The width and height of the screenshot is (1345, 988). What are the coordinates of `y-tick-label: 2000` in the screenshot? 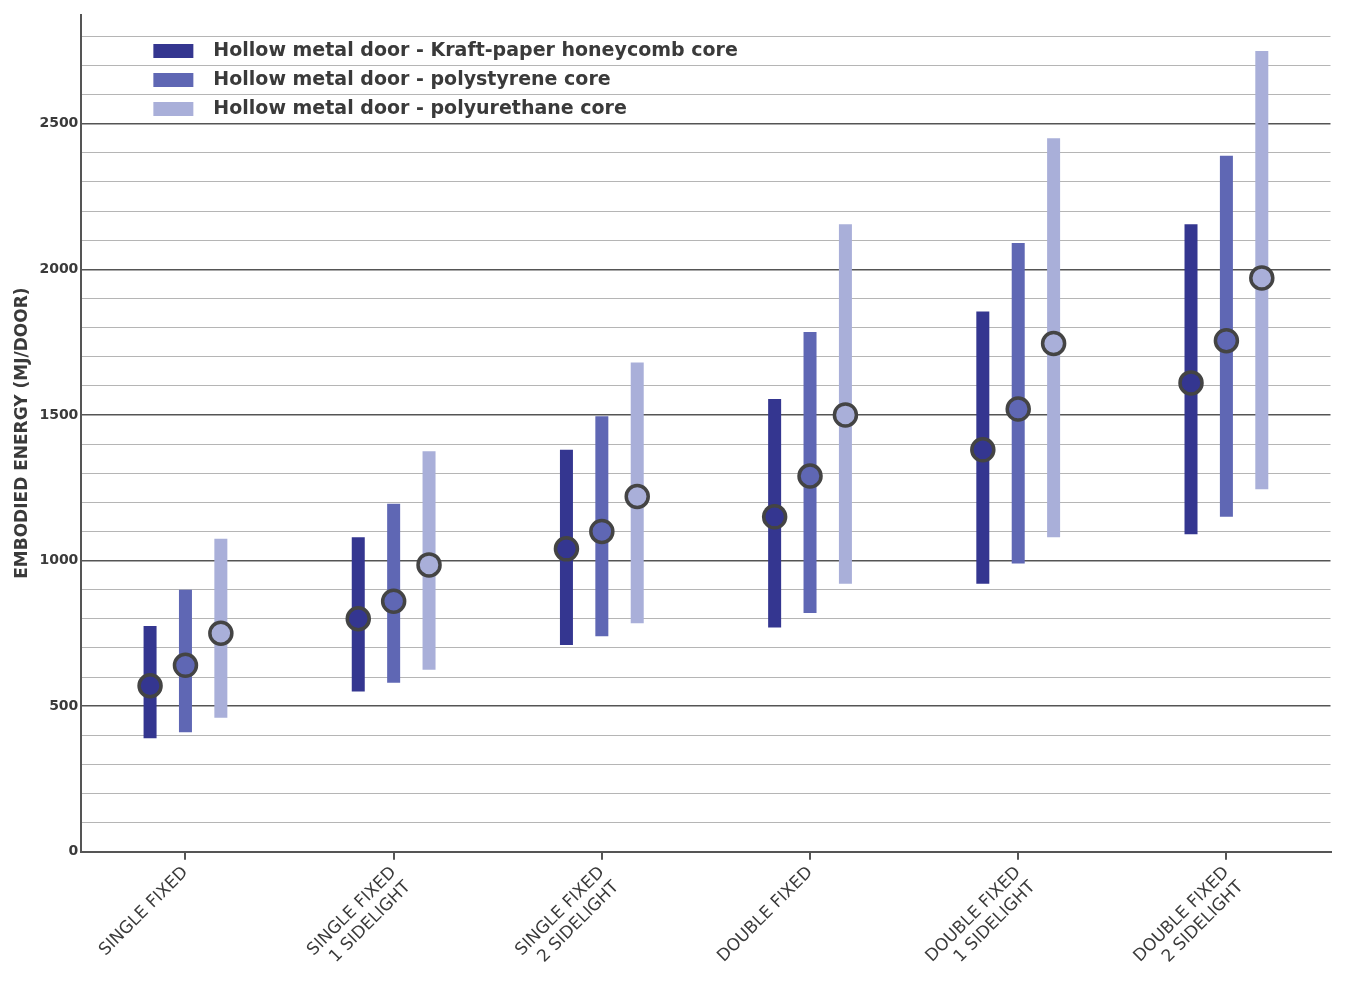 It's located at (59, 267).